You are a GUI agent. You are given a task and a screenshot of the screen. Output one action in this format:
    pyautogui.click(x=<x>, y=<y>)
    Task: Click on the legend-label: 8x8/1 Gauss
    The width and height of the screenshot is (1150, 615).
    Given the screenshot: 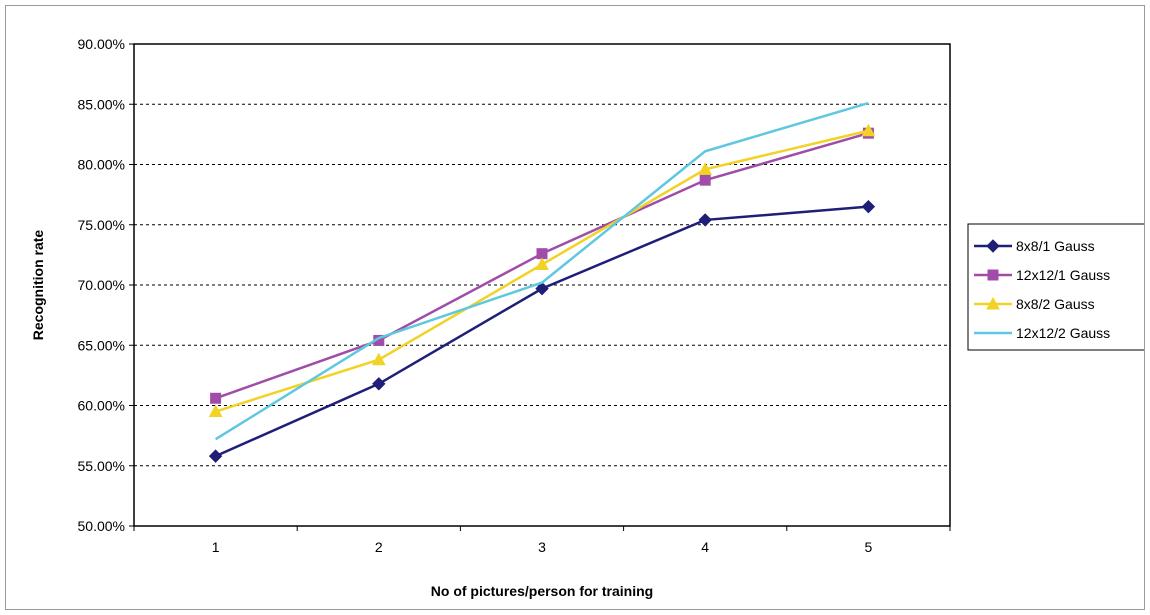 What is the action you would take?
    pyautogui.click(x=1055, y=246)
    